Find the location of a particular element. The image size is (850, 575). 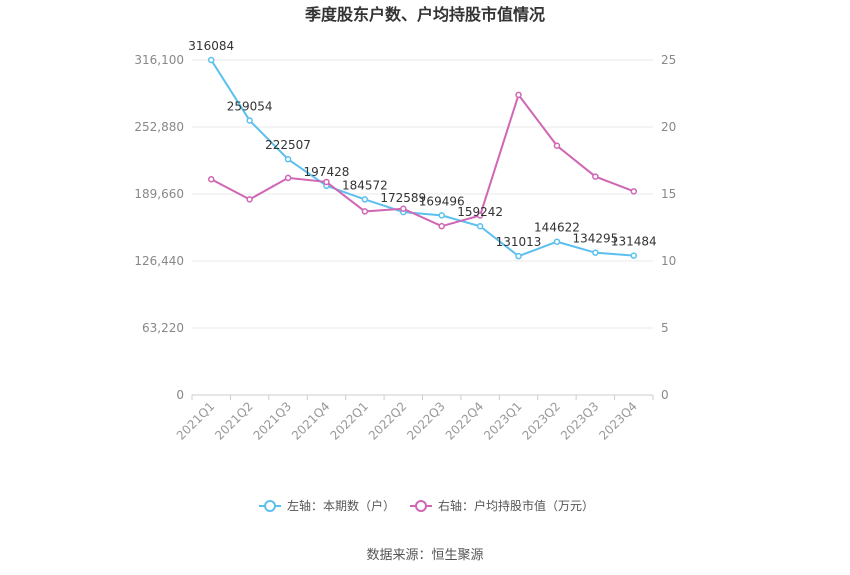

data-label: 159242 is located at coordinates (480, 212).